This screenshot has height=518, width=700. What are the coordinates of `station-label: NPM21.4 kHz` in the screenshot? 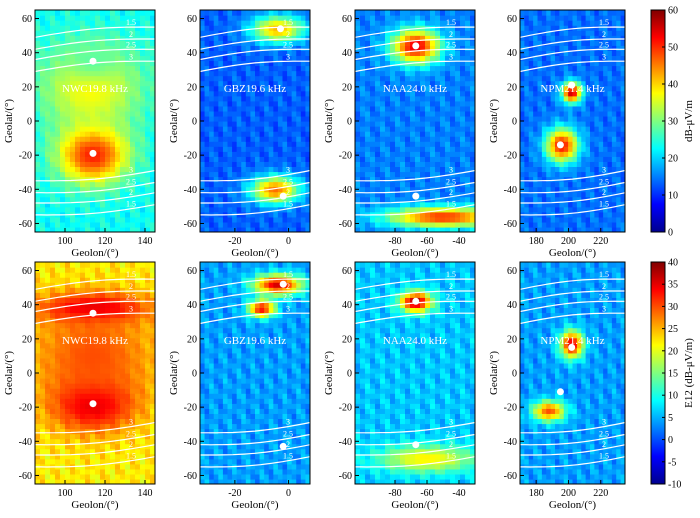 It's located at (572, 89).